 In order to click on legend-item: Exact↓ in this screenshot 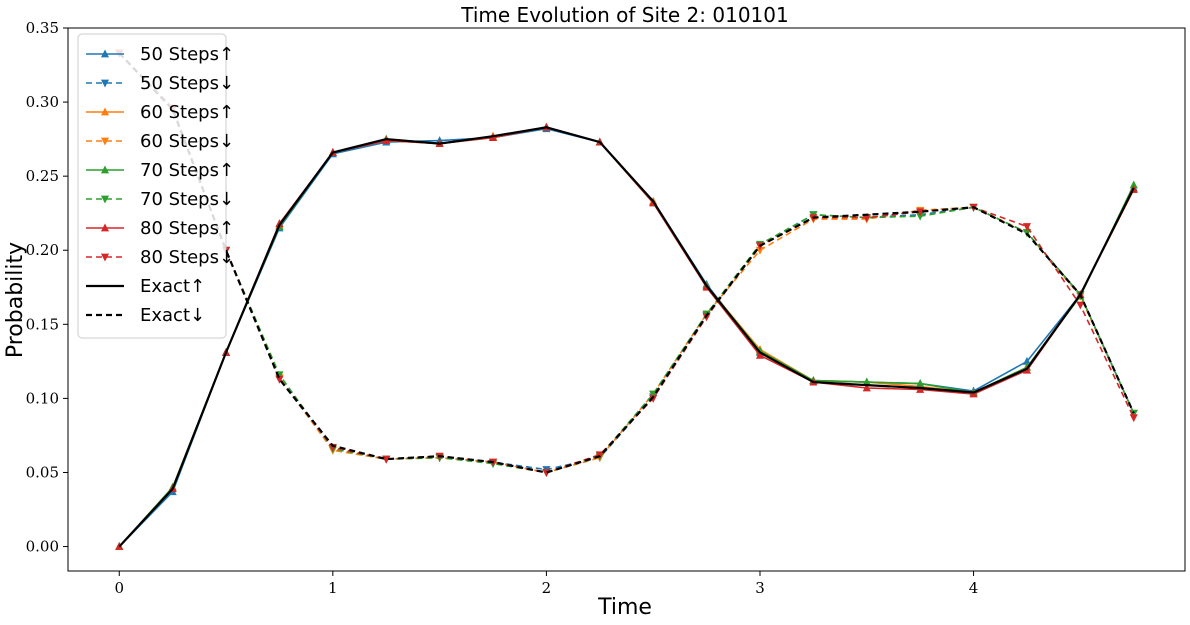, I will do `click(145, 315)`.